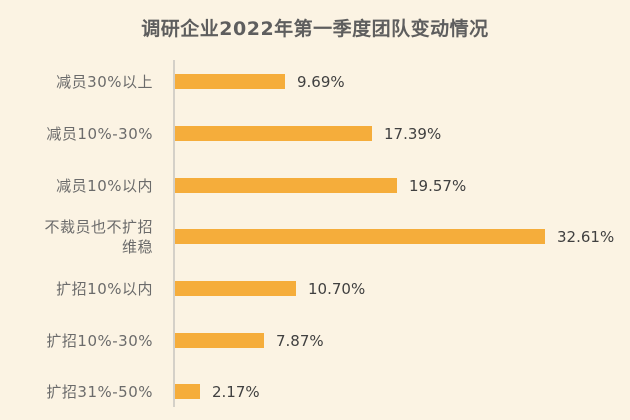 The image size is (630, 420). I want to click on bar-row: 减员30%以上 9.69%, so click(315, 81).